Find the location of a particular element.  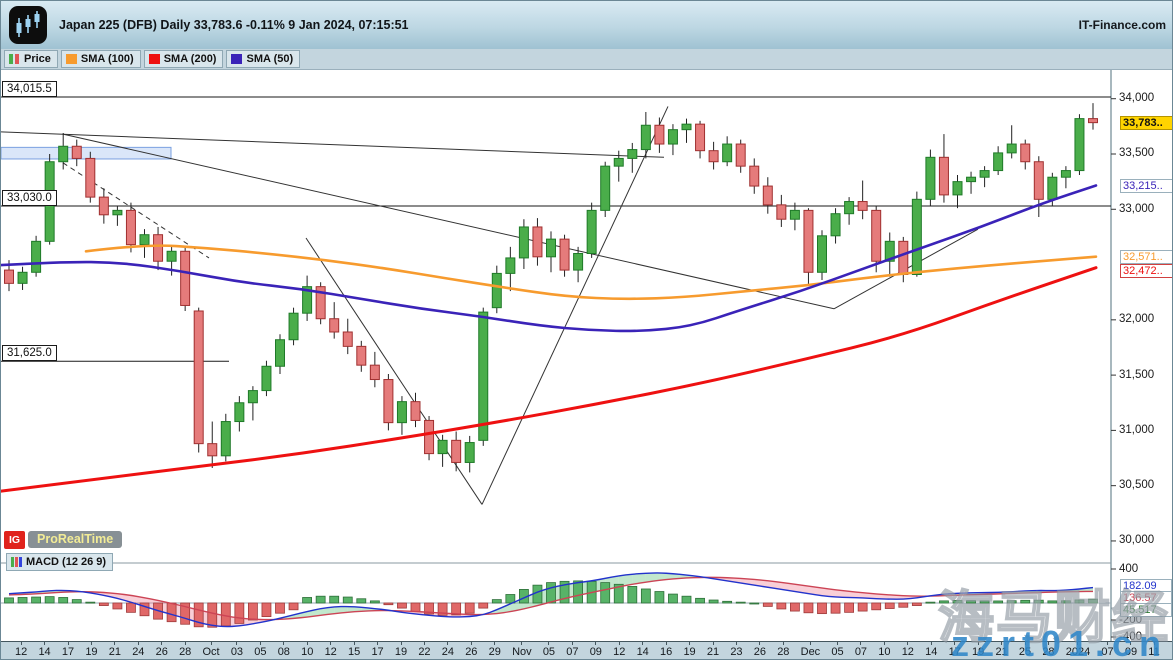

time-axis-cell: 07 is located at coordinates (1107, 650).